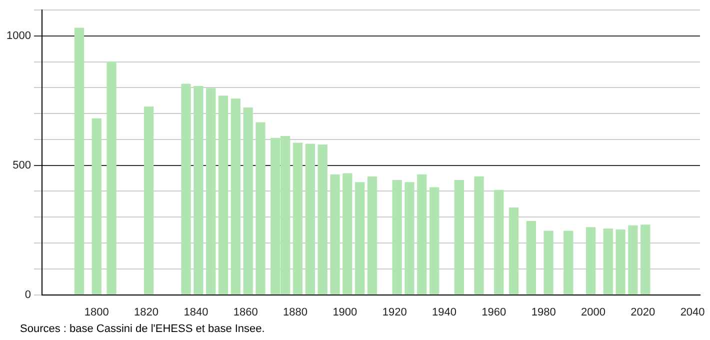 The height and width of the screenshot is (340, 710). Describe the element at coordinates (295, 312) in the screenshot. I see `x-tick-label: 1880` at that location.